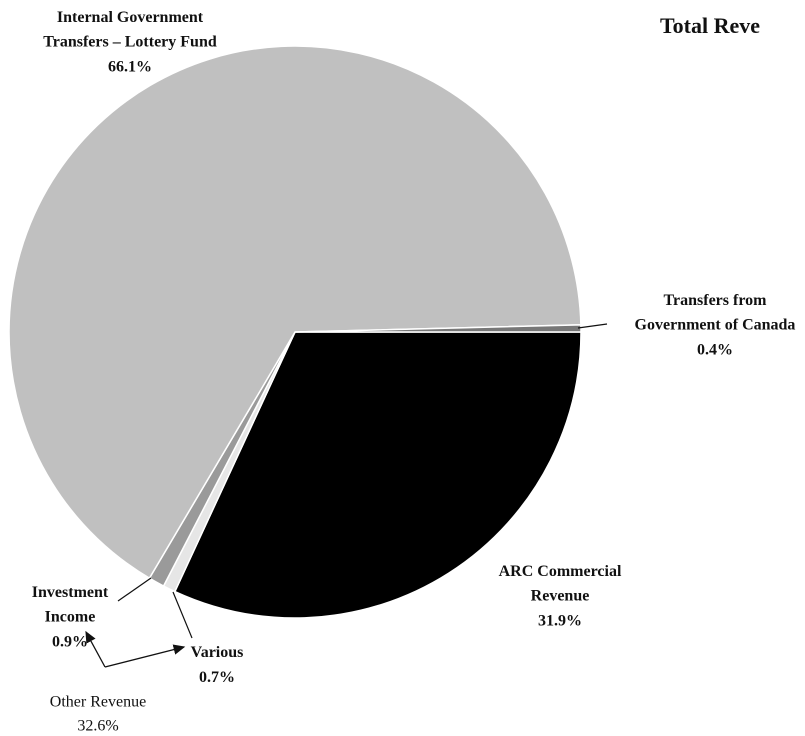  I want to click on slice-value-label: 31.9%, so click(560, 621).